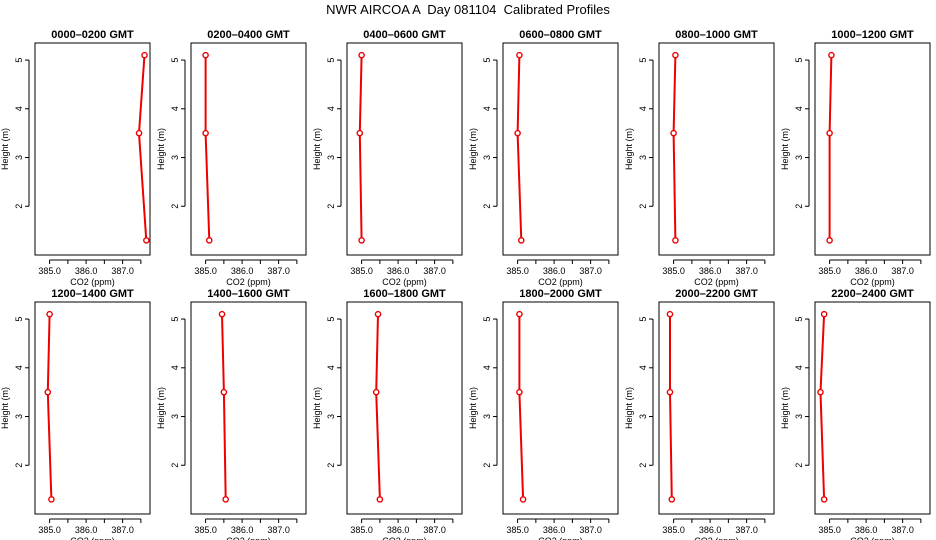  What do you see at coordinates (92, 35) in the screenshot?
I see `panel-title: 0000–0200 GMT` at bounding box center [92, 35].